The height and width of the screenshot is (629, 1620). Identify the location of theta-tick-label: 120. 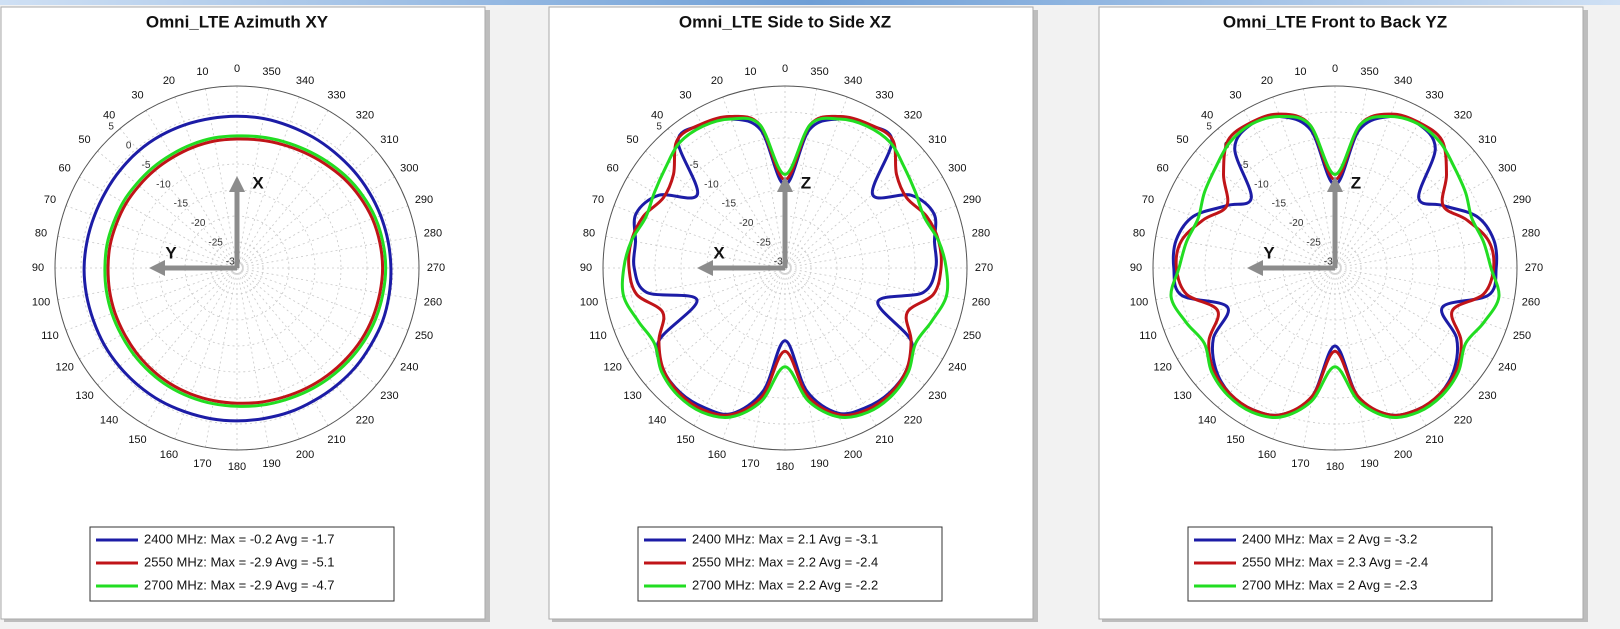
(612, 367).